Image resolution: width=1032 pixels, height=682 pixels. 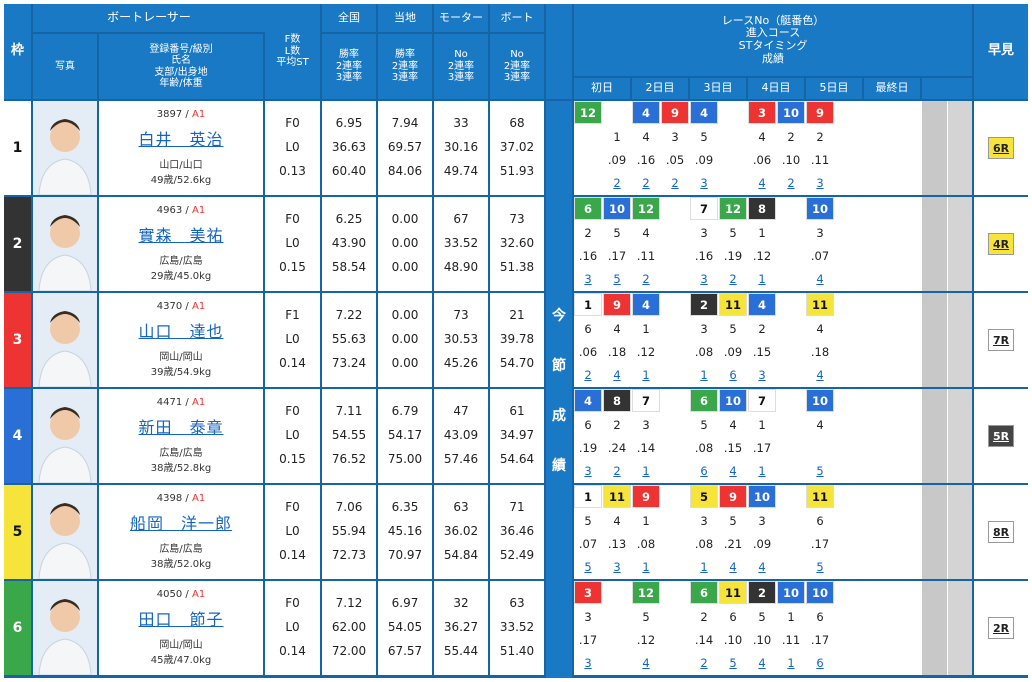 What do you see at coordinates (1001, 244) in the screenshot?
I see `hayami-race-button: 4R` at bounding box center [1001, 244].